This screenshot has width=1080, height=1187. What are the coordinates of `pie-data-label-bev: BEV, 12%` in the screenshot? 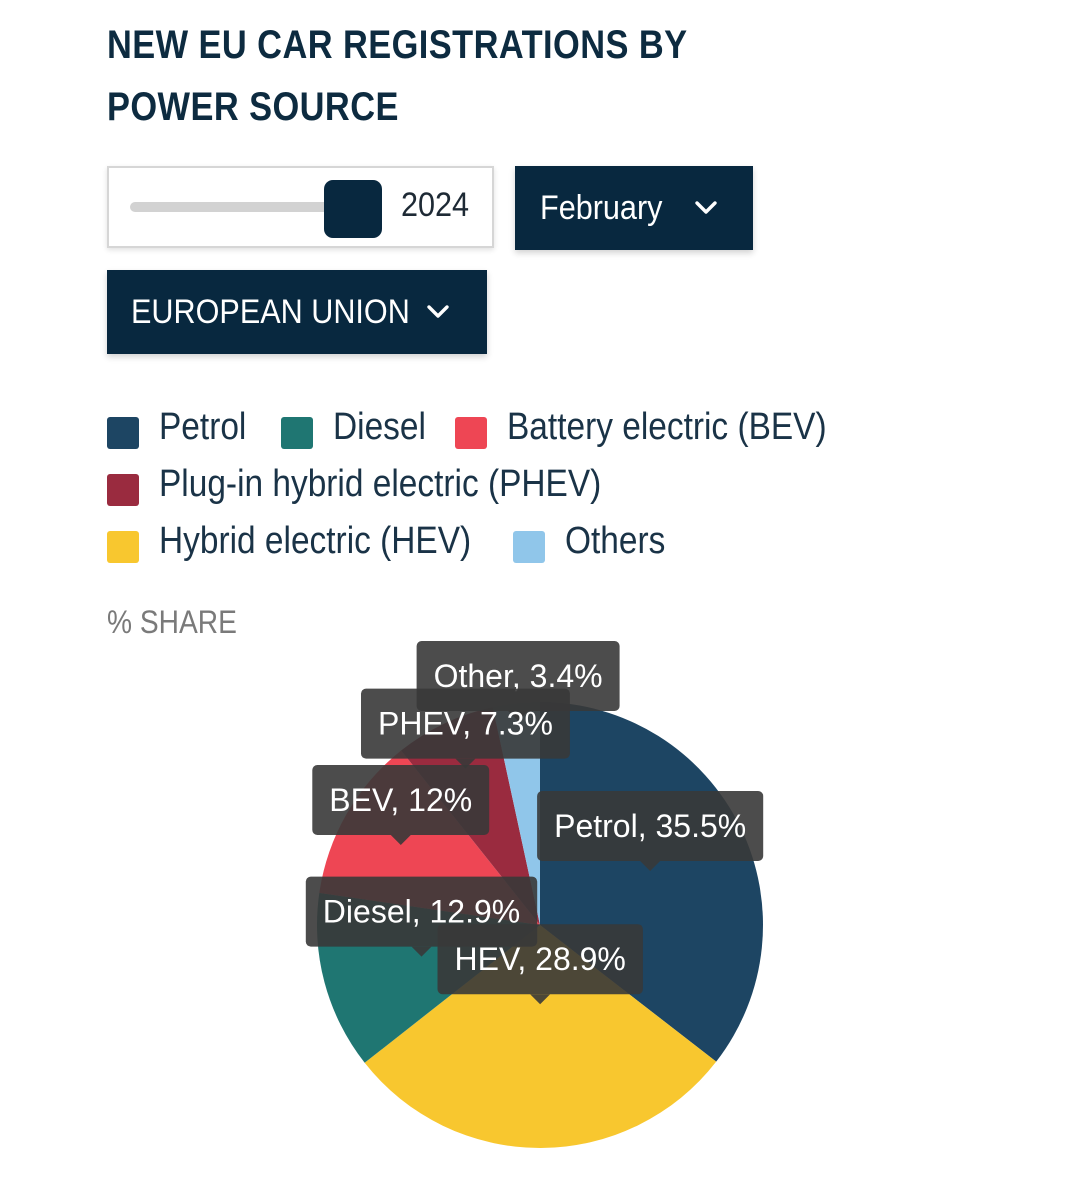 It's located at (401, 805).